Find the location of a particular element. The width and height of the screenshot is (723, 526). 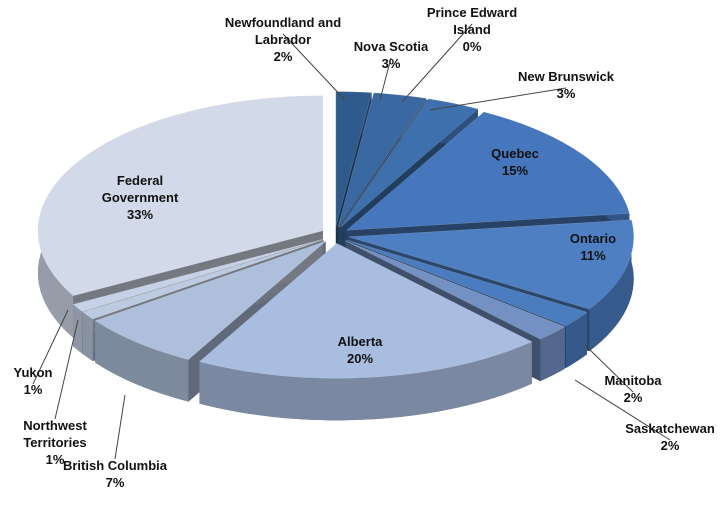

value-label: 33% is located at coordinates (140, 214).